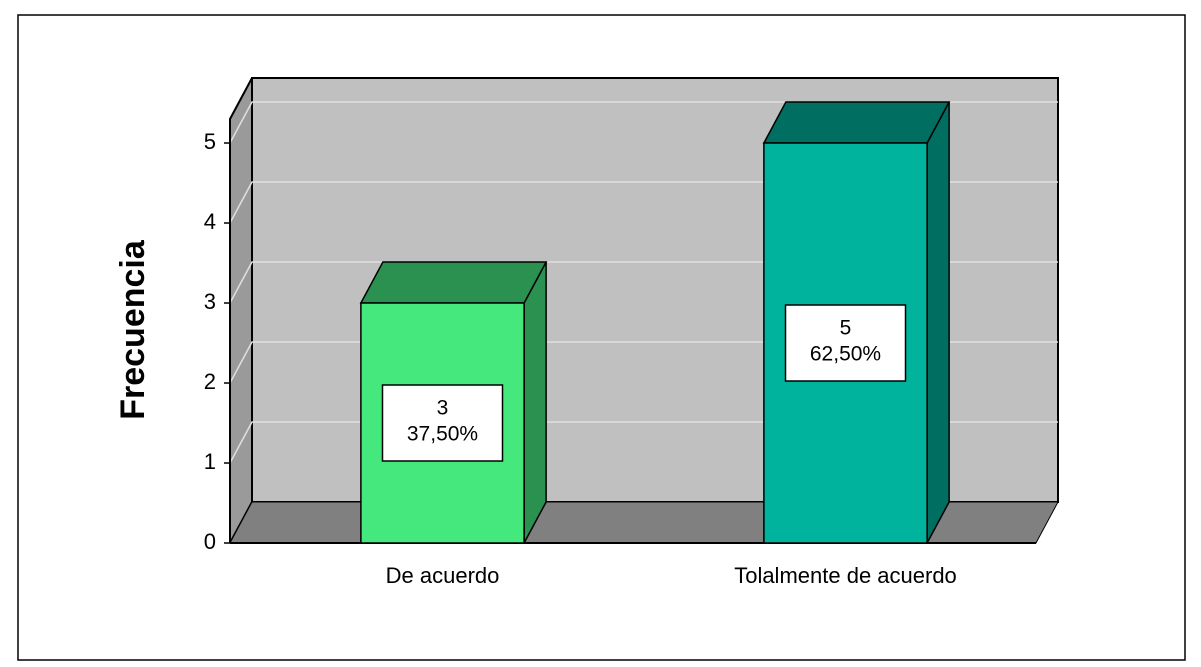  Describe the element at coordinates (210, 221) in the screenshot. I see `y-tick-label: 4` at that location.